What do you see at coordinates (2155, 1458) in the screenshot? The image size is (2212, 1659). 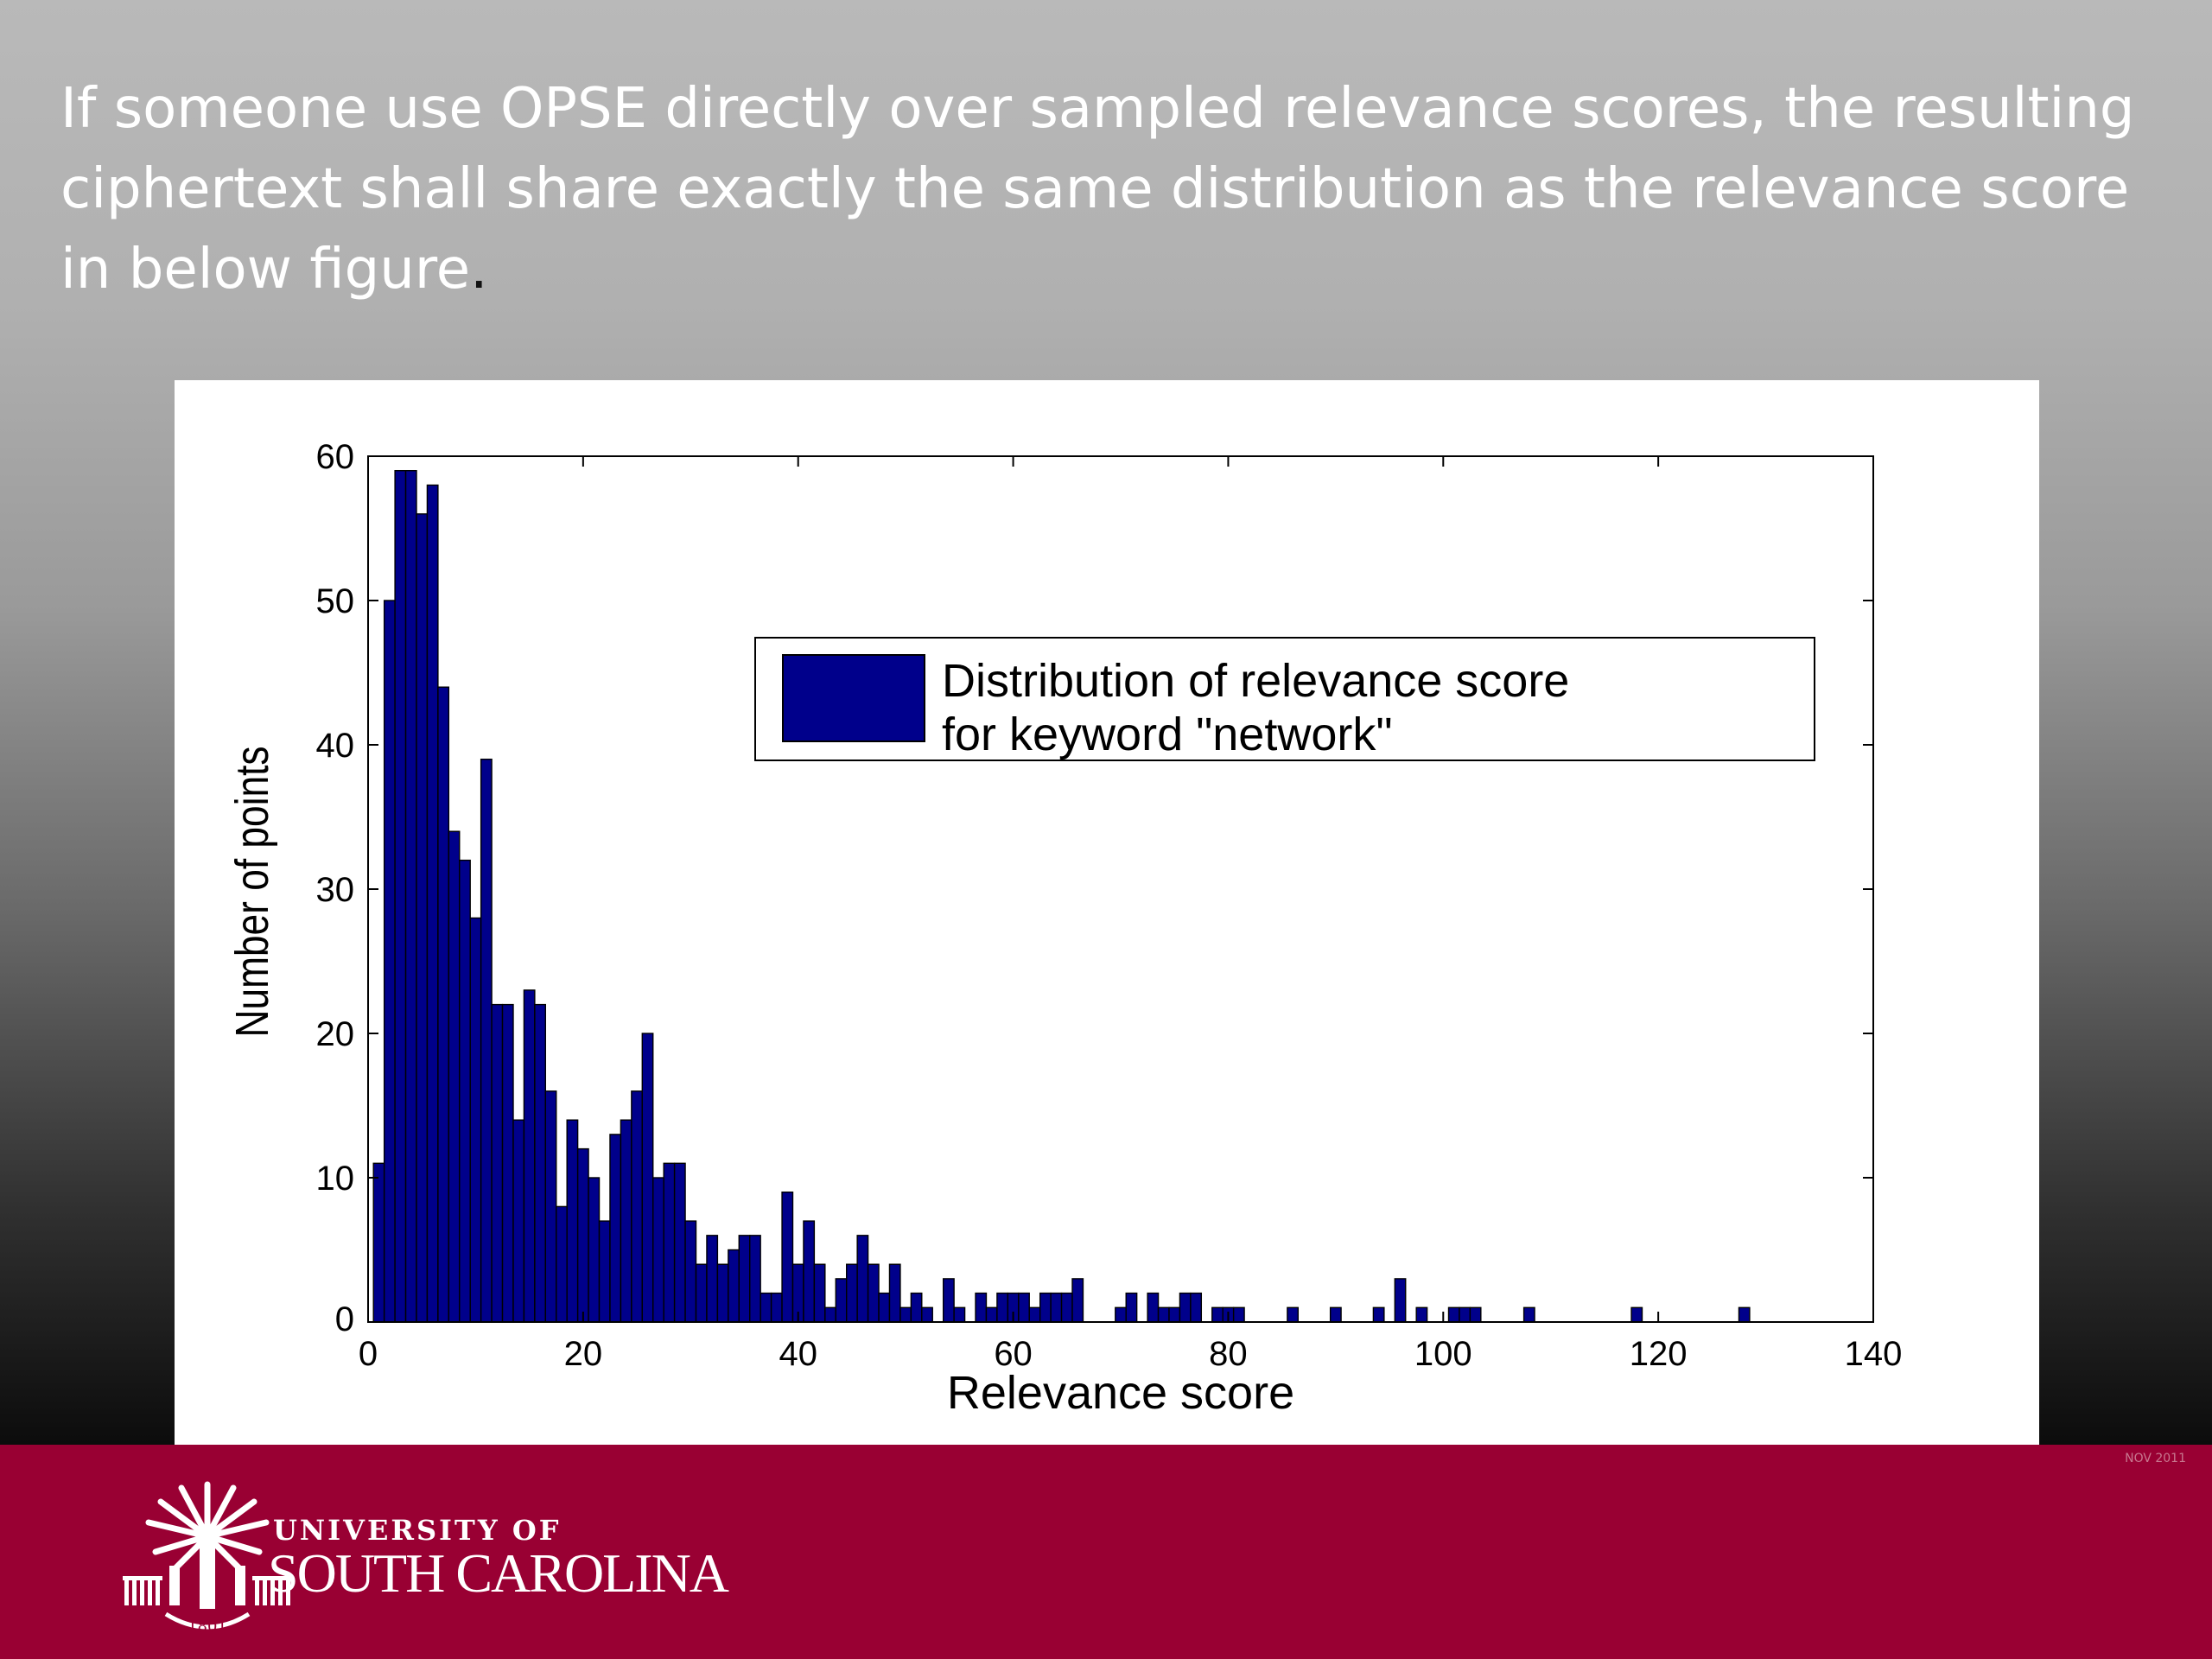 I see `footer-date: NOV 2011` at bounding box center [2155, 1458].